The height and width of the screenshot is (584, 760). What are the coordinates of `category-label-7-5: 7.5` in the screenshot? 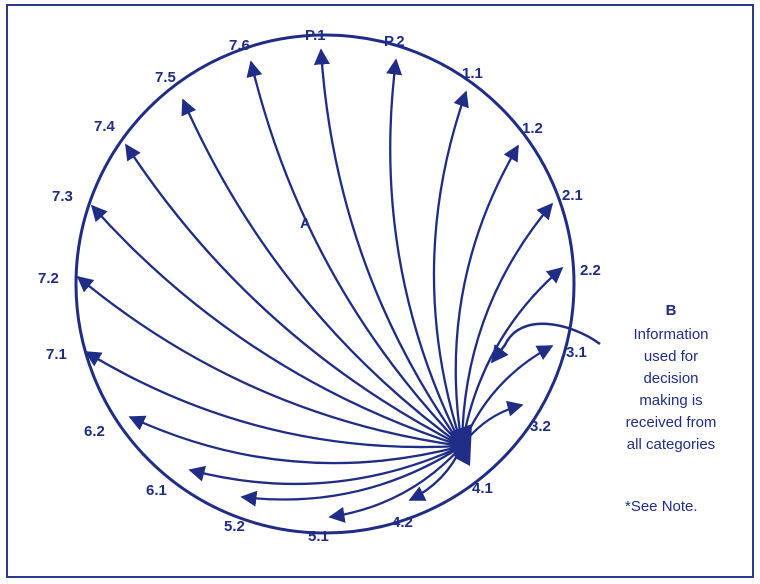 It's located at (165, 77).